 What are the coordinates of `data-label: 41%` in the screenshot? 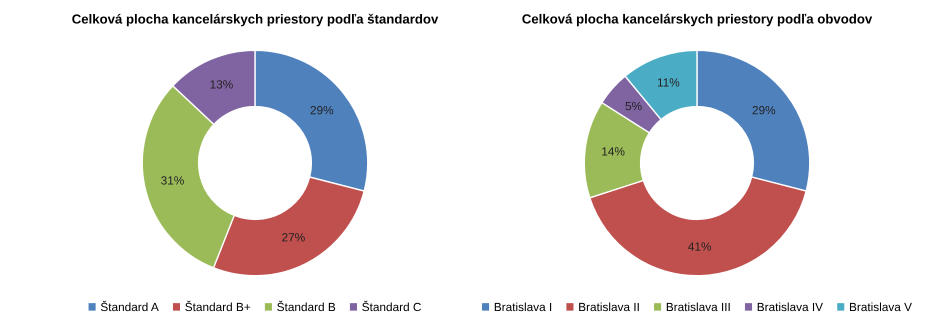 It's located at (700, 246).